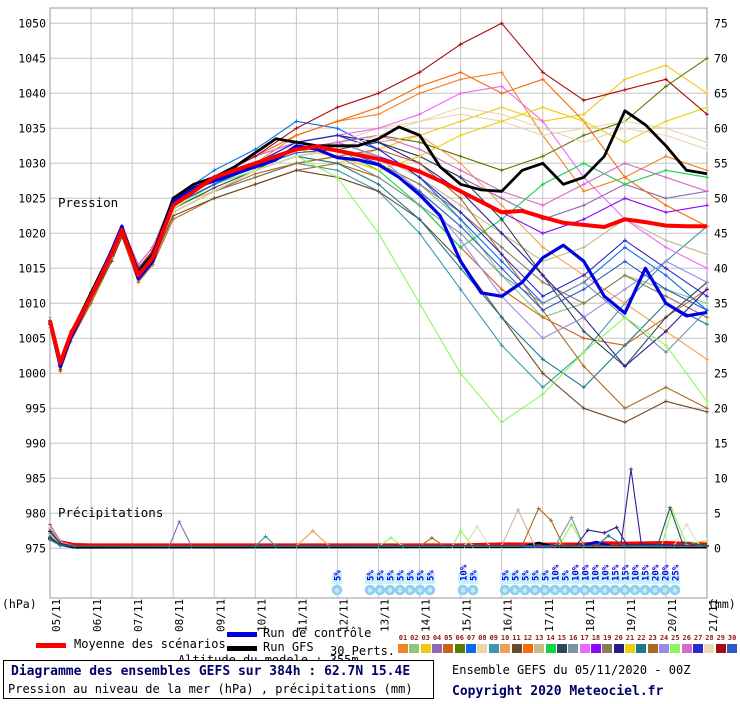 The width and height of the screenshot is (740, 704). Describe the element at coordinates (363, 651) in the screenshot. I see `perts-count-label: 30 Perts.` at that location.